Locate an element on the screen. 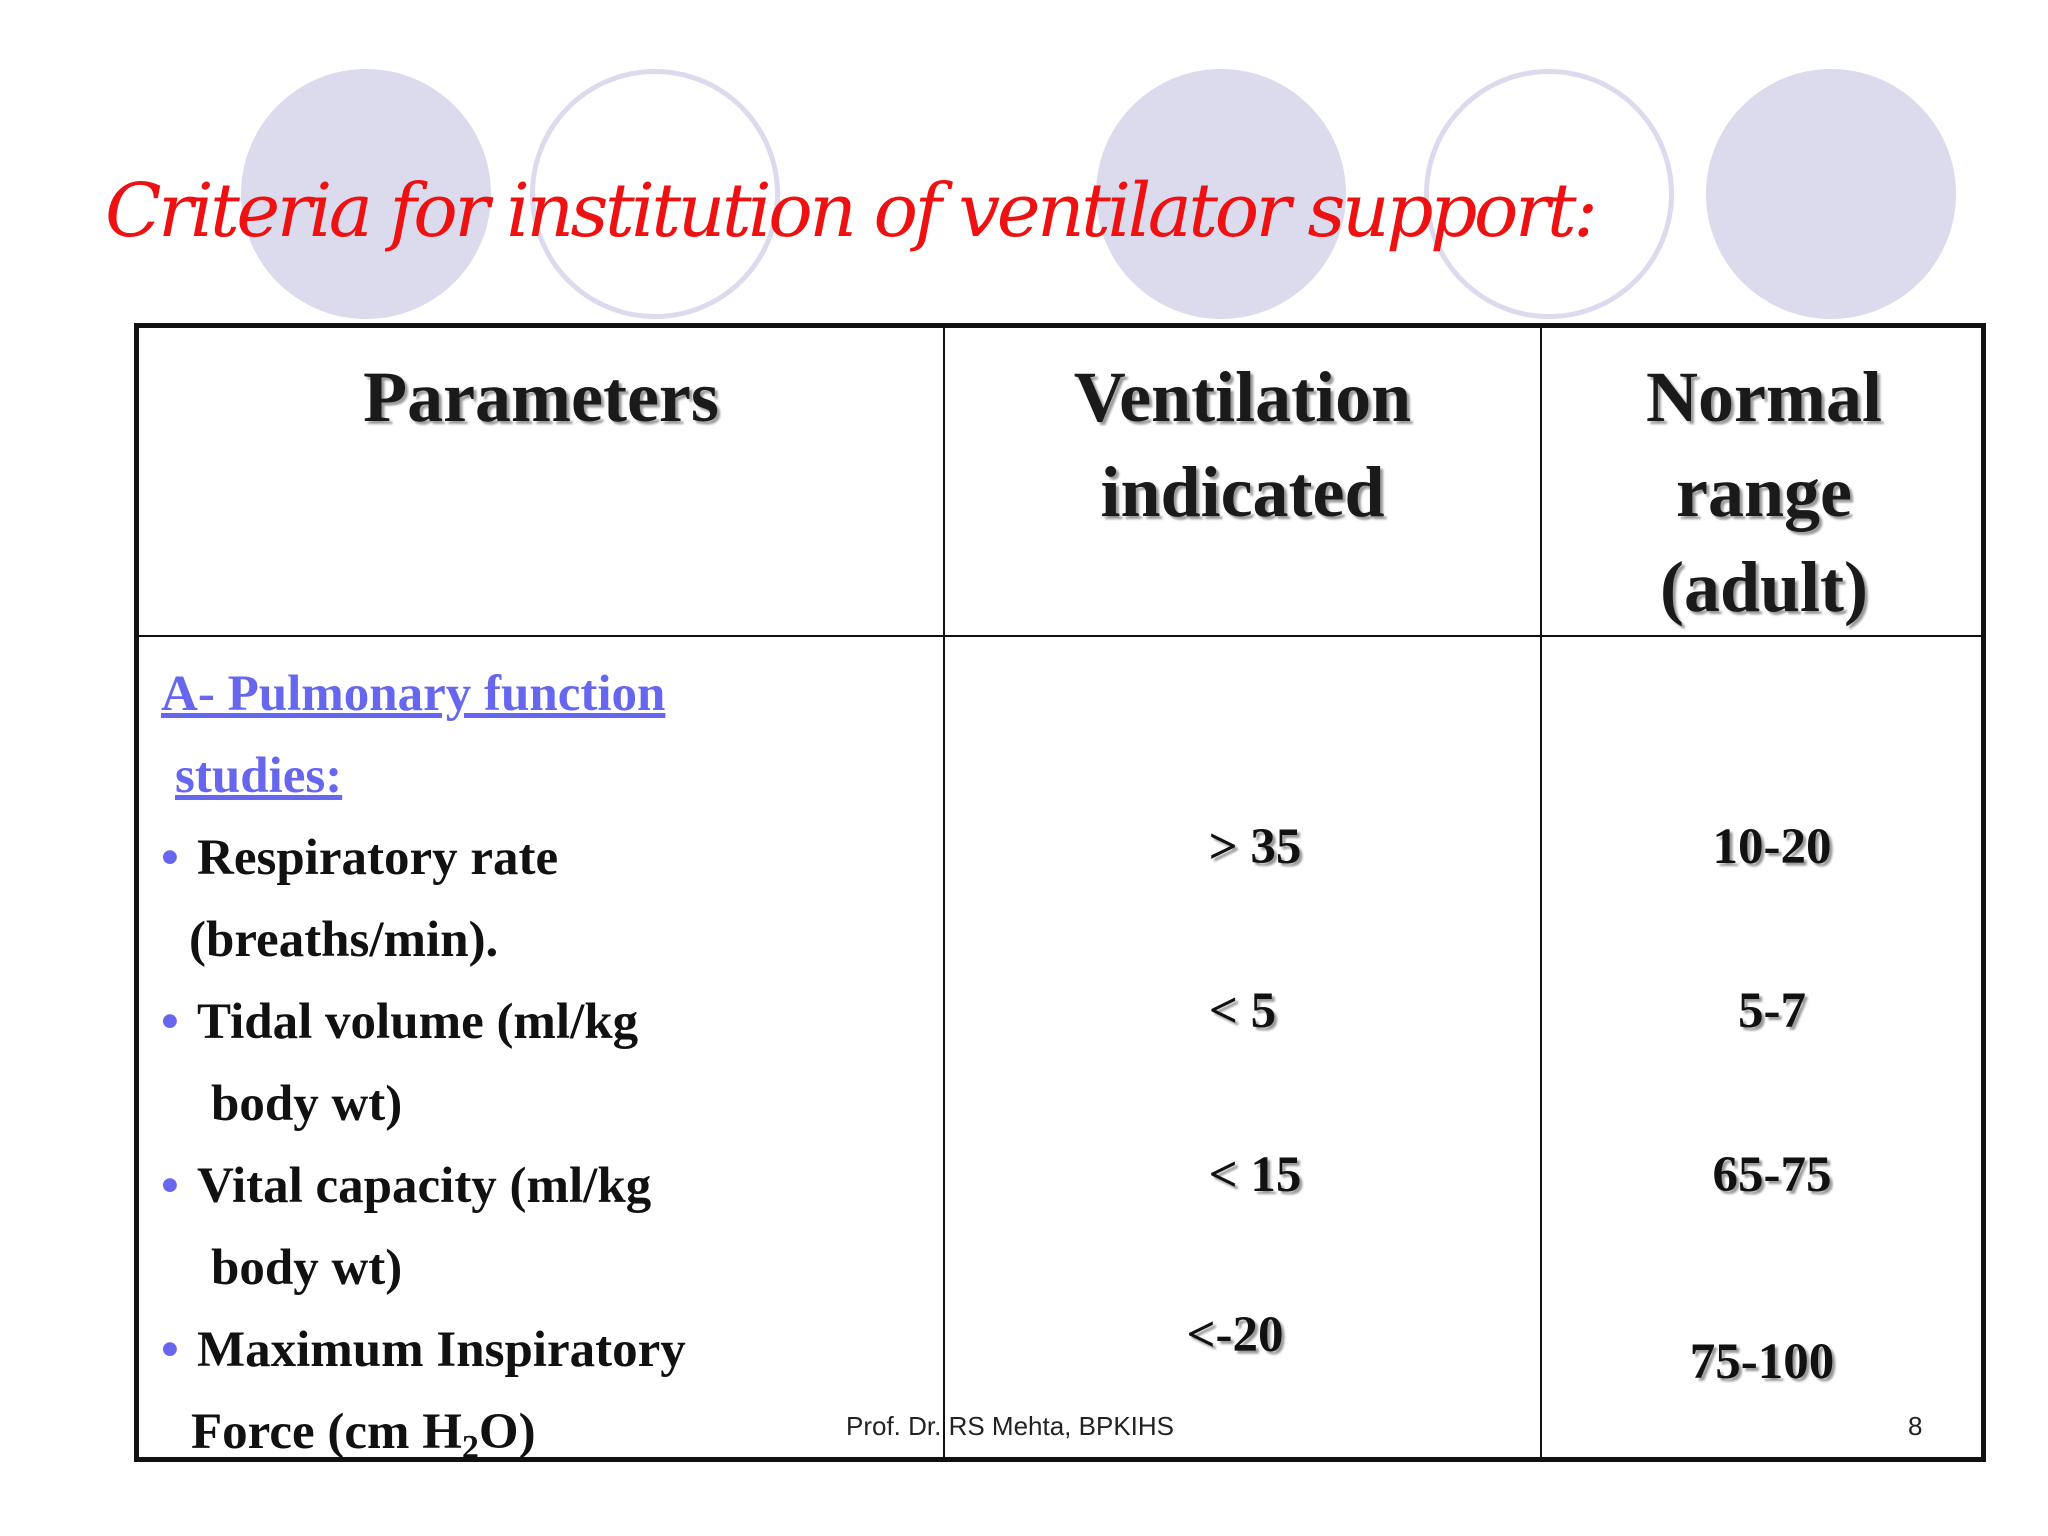 The width and height of the screenshot is (2048, 1536). parameter-label: Vital capacity (ml/kg is located at coordinates (424, 1186).